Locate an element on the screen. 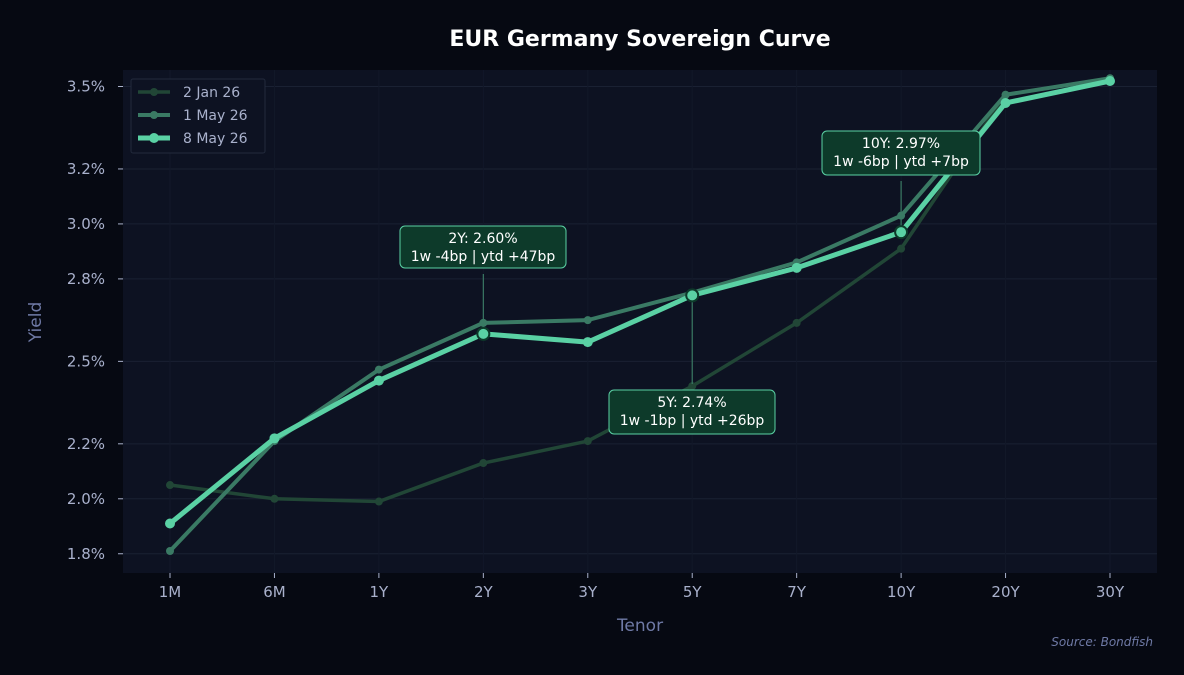 This screenshot has height=675, width=1184. y-tick-label: 2.8% is located at coordinates (86, 279).